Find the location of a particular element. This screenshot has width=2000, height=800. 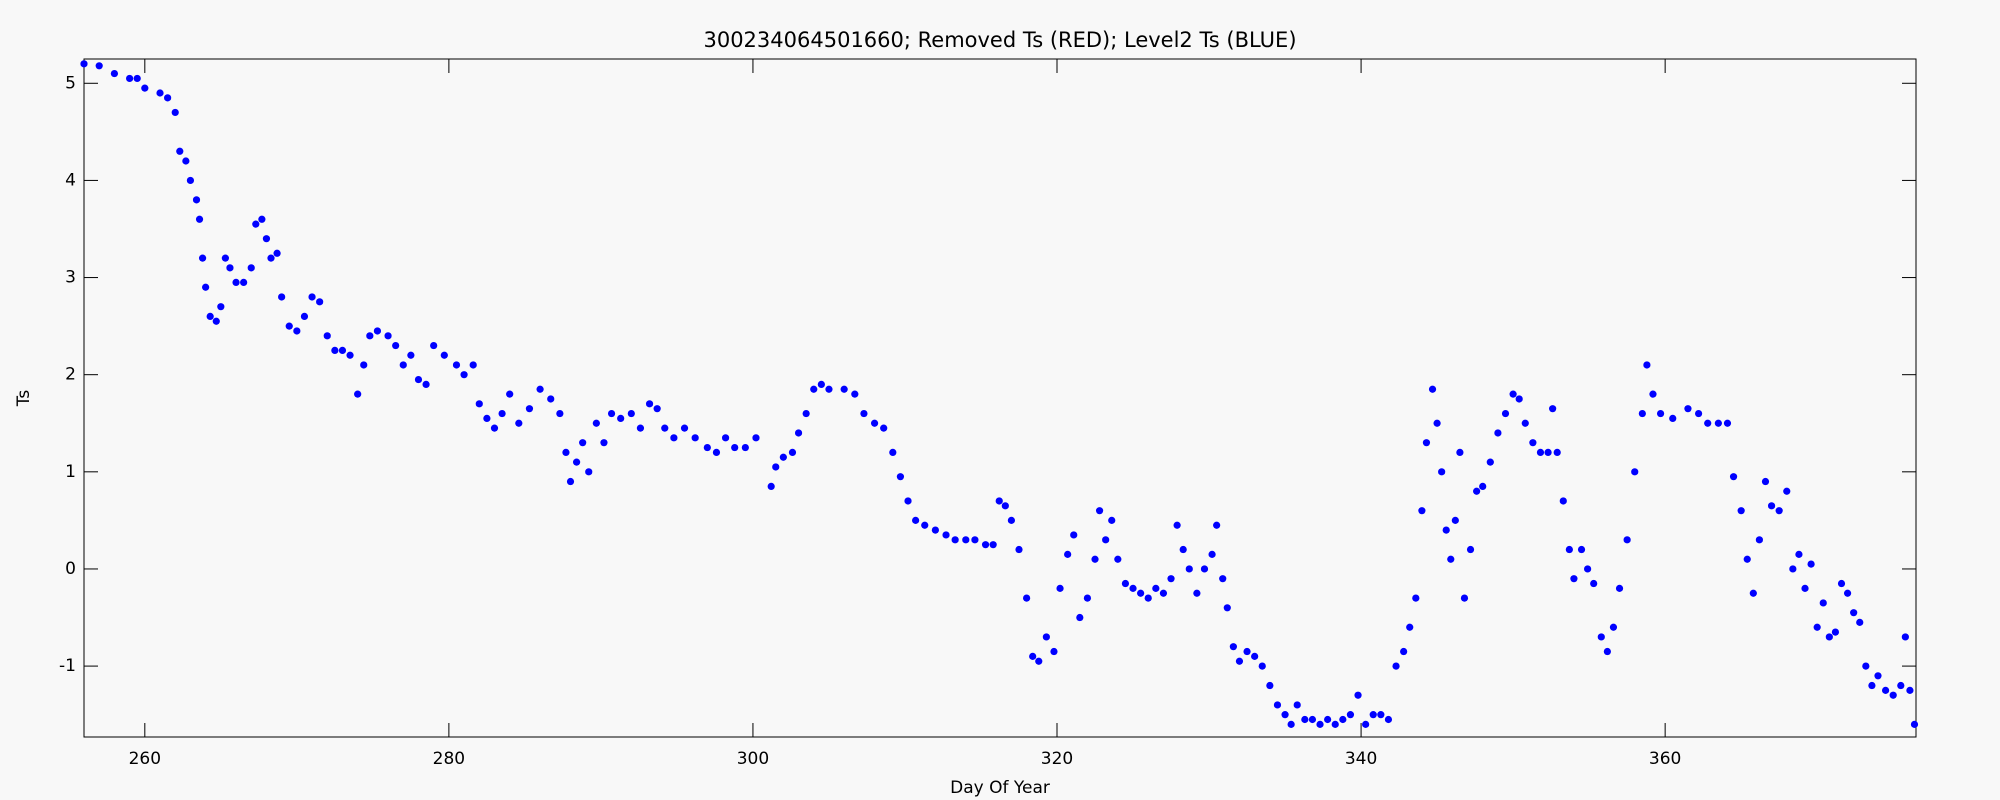

x-axis-label: Day Of Year is located at coordinates (1000, 788).